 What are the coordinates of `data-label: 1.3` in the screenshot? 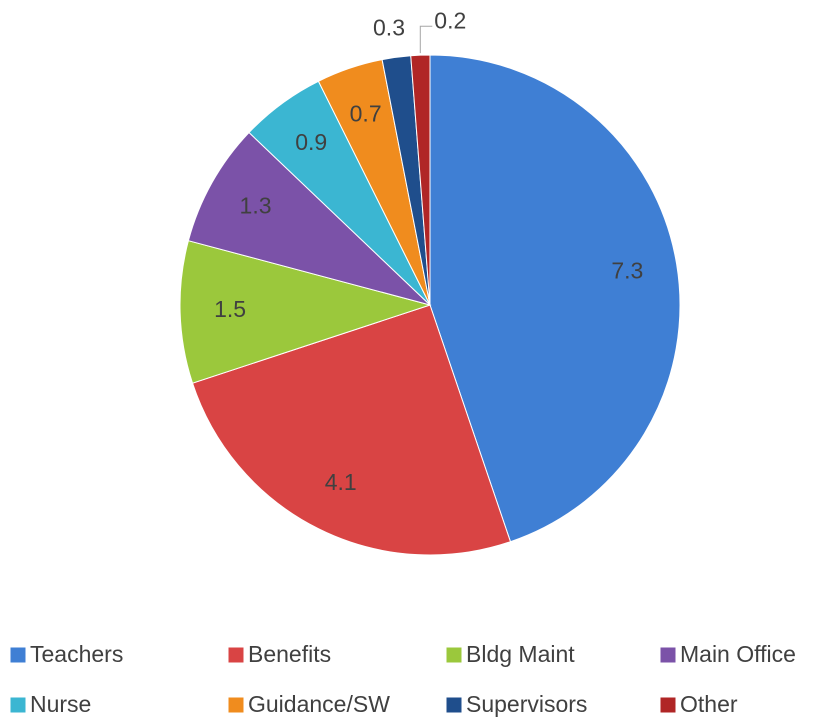 It's located at (256, 205).